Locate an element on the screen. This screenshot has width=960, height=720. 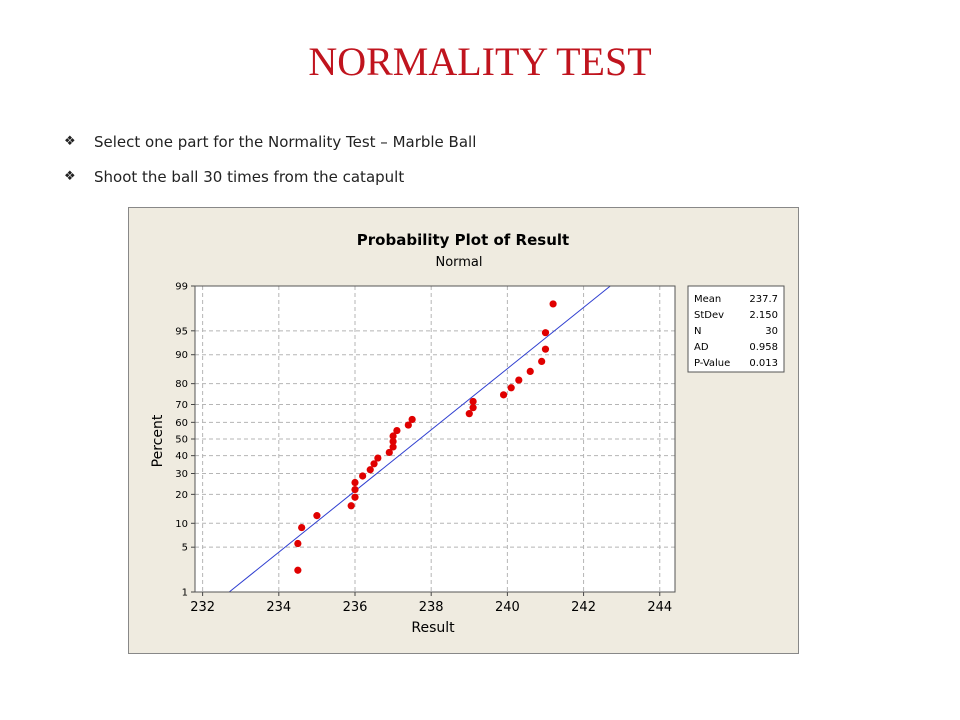
y-tick-label: 5 is located at coordinates (185, 548).